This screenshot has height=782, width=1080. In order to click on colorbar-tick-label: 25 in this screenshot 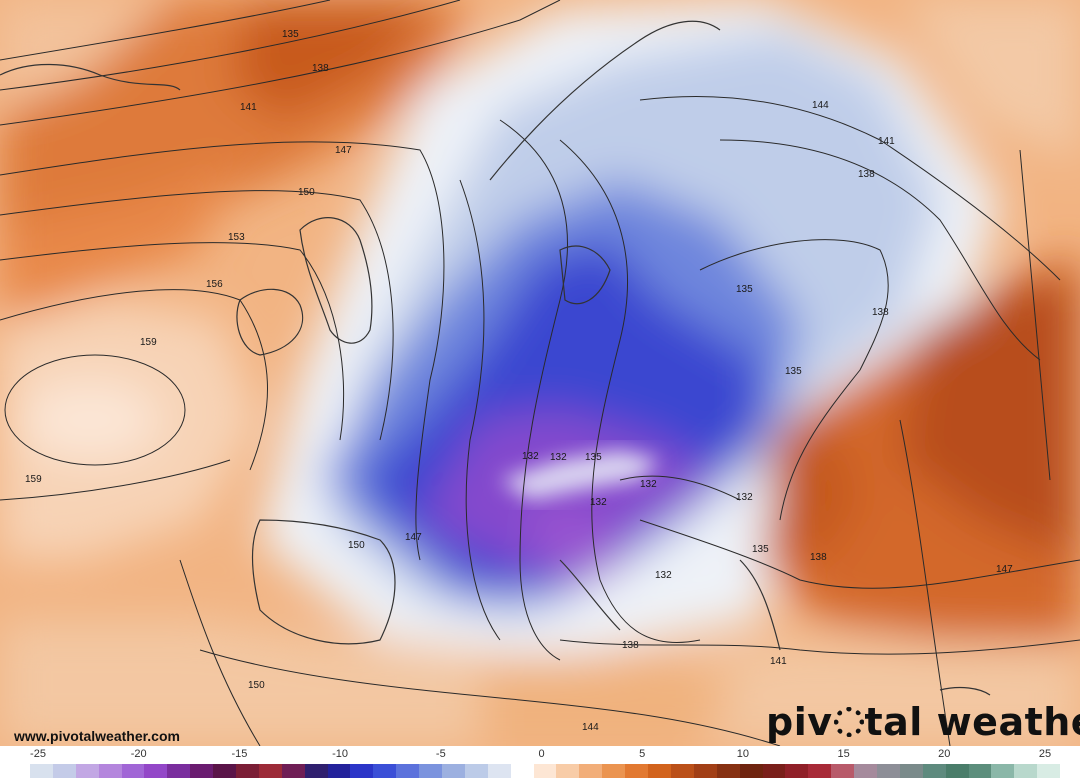, I will do `click(1045, 754)`.